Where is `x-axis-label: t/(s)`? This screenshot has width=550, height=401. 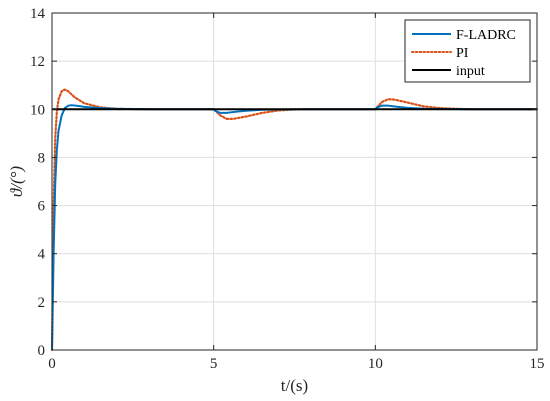
x-axis-label: t/(s) is located at coordinates (294, 385).